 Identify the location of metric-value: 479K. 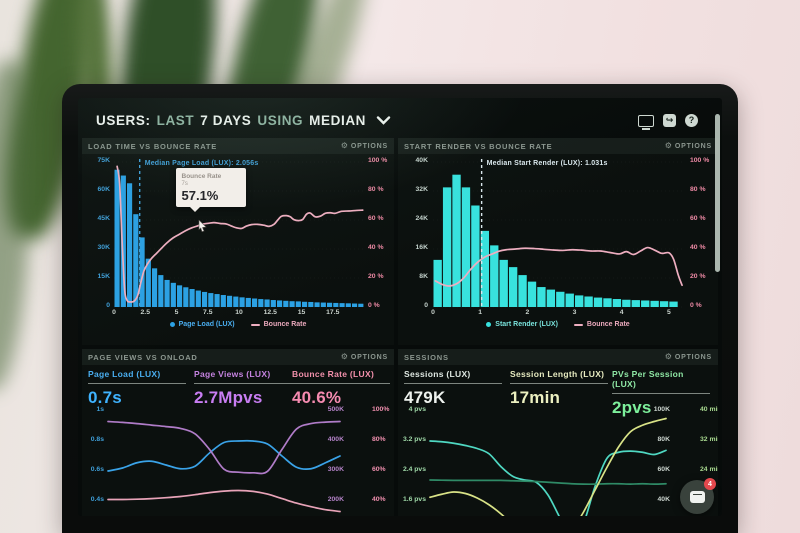
(425, 397).